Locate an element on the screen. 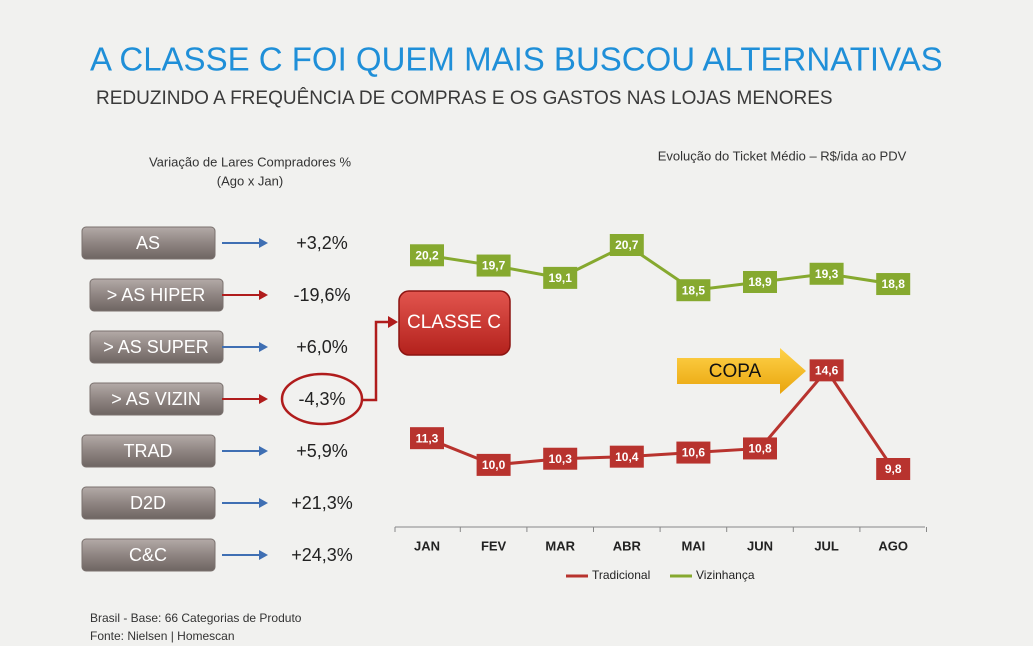 The image size is (1033, 646). category-value: +6,0% is located at coordinates (322, 347).